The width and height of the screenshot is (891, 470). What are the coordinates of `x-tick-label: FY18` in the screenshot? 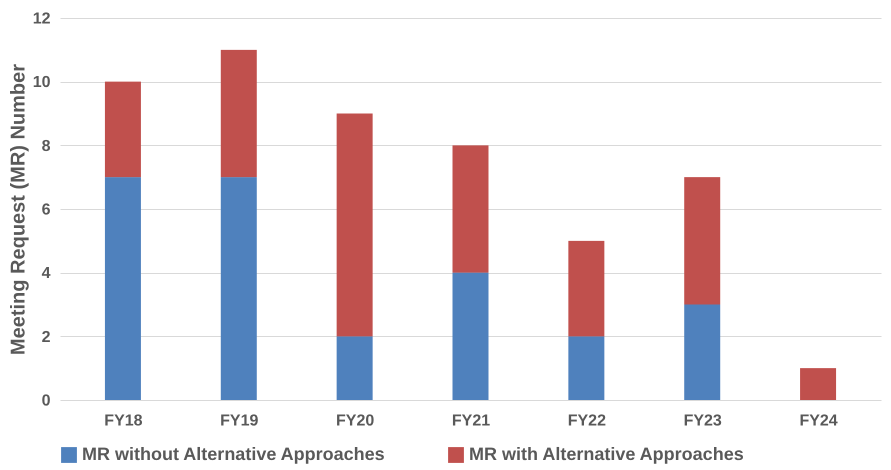 It's located at (123, 421).